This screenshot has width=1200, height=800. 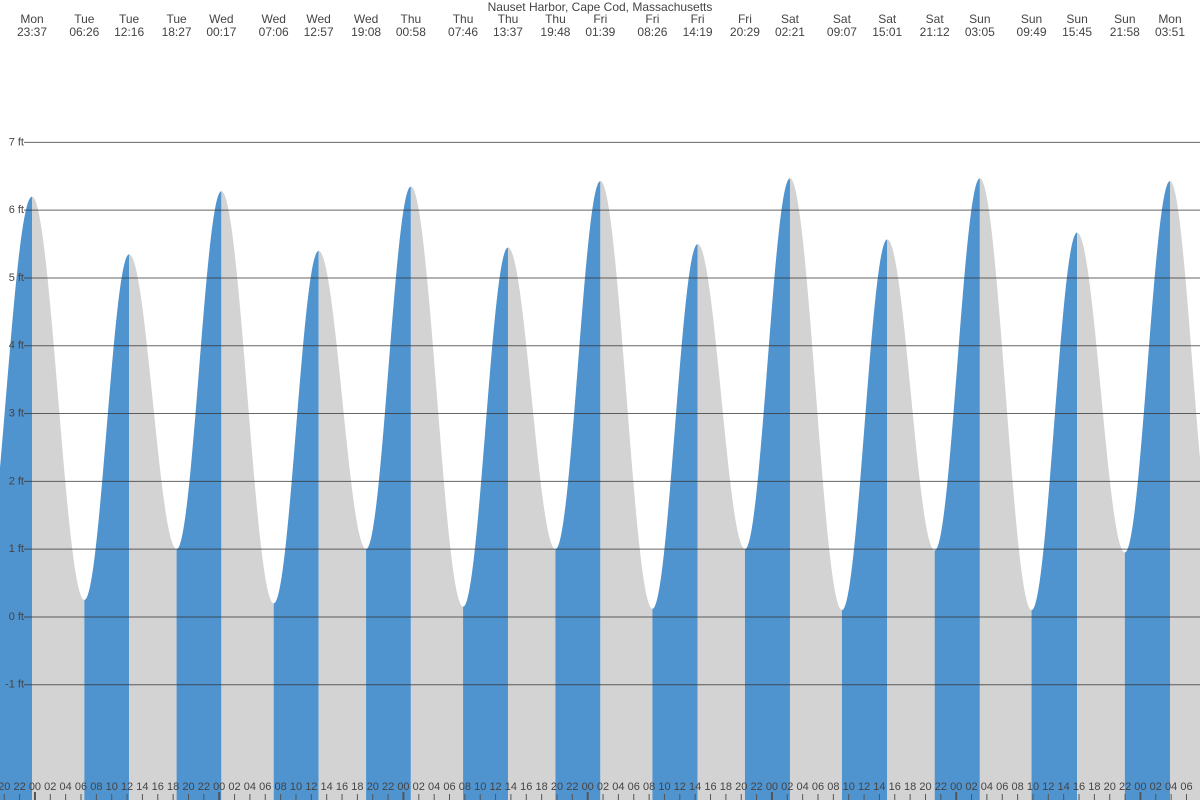 I want to click on y-tick-label: 5 ft, so click(x=16, y=278).